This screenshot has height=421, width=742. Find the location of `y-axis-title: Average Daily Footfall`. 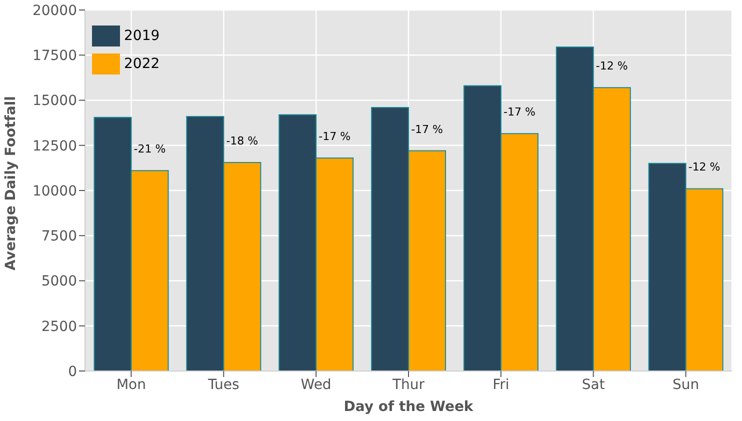

y-axis-title: Average Daily Footfall is located at coordinates (10, 183).